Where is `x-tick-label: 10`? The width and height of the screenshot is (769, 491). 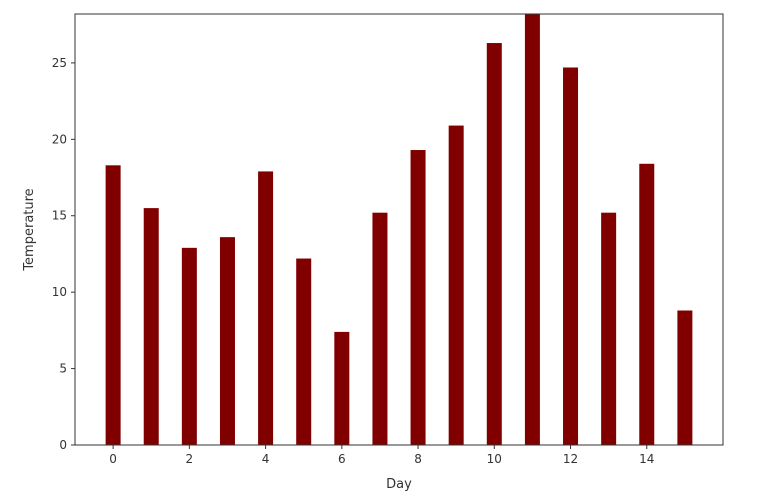 x-tick-label: 10 is located at coordinates (494, 459).